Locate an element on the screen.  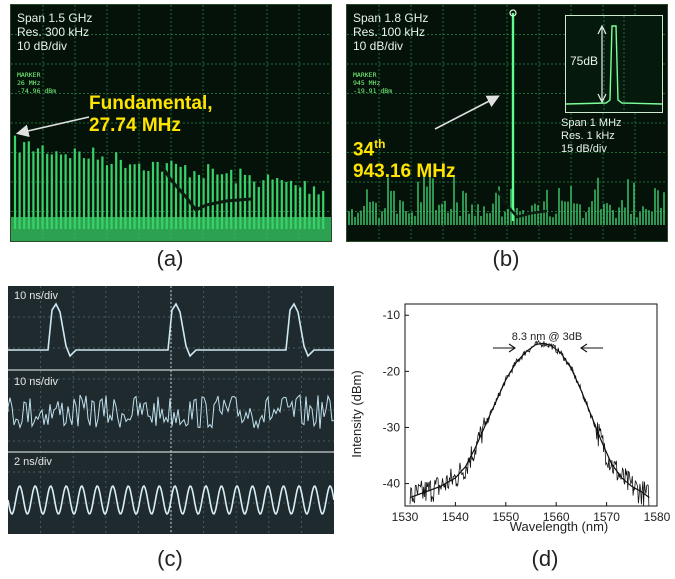
inset-settings: Span 1 MHz Res. 1 kHz 15 dB/div is located at coordinates (591, 136).